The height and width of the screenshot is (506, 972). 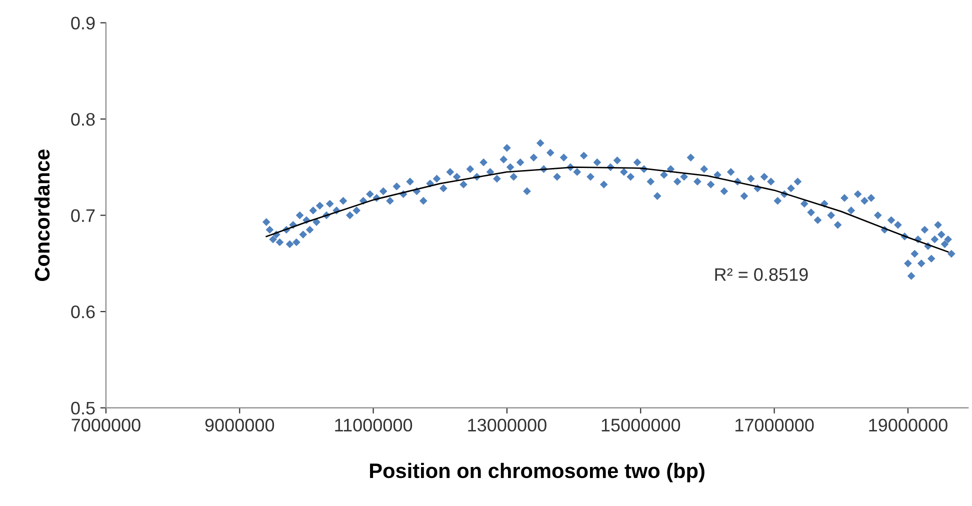 What do you see at coordinates (239, 425) in the screenshot?
I see `x-tick-label: 9000000` at bounding box center [239, 425].